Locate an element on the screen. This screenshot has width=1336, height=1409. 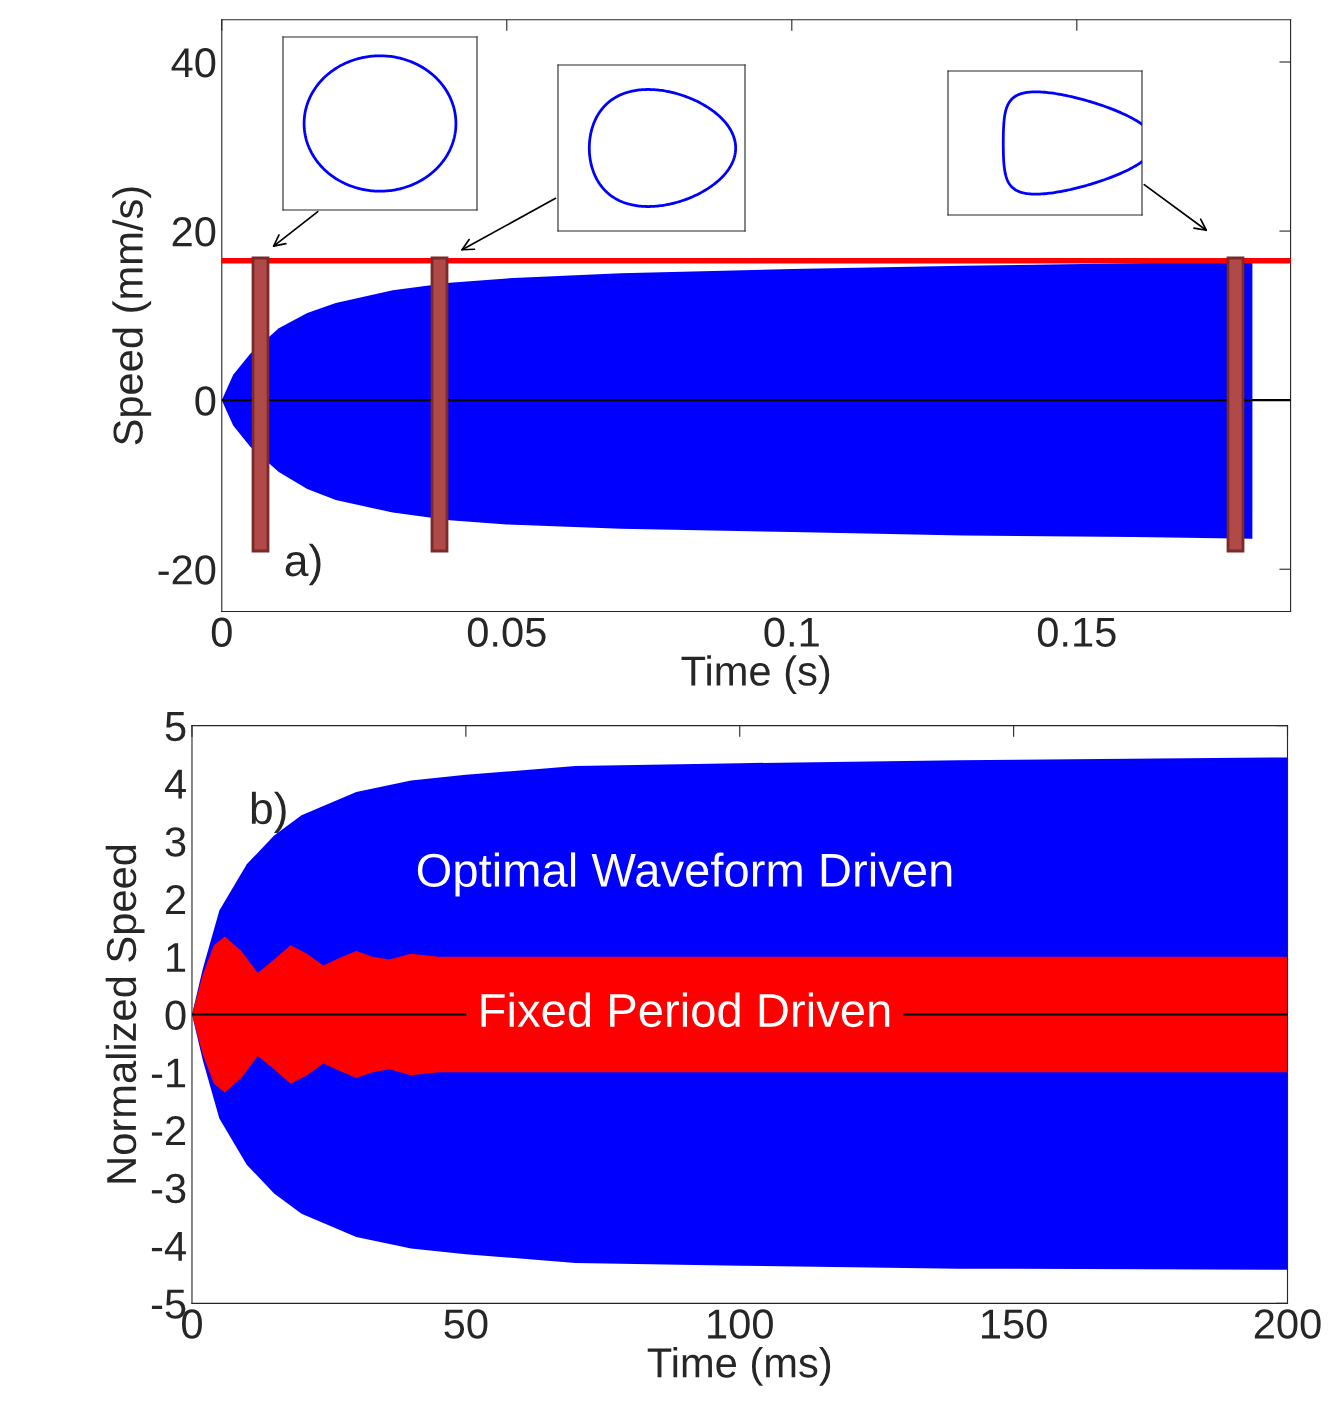
y-tick-label: -4 is located at coordinates (168, 1246).